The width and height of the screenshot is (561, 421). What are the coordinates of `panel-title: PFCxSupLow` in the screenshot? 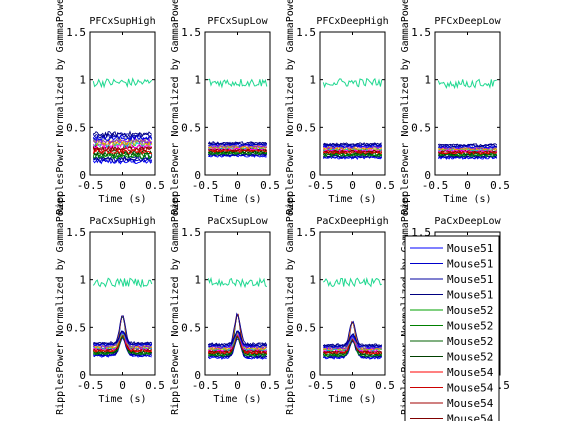 It's located at (237, 21).